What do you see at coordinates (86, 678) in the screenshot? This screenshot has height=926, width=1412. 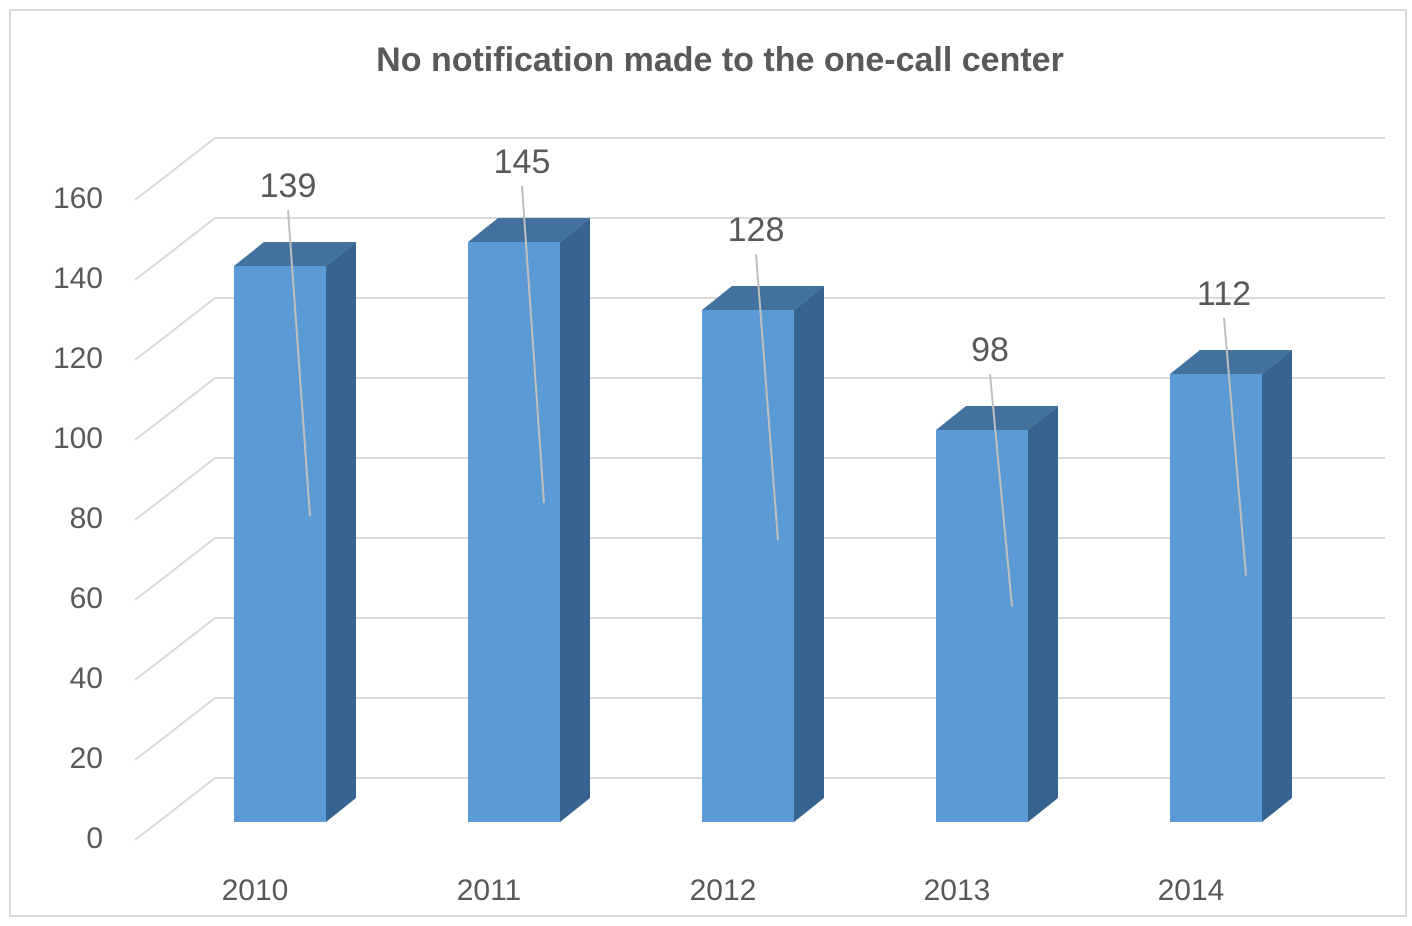 I see `y-tick-label: 40` at bounding box center [86, 678].